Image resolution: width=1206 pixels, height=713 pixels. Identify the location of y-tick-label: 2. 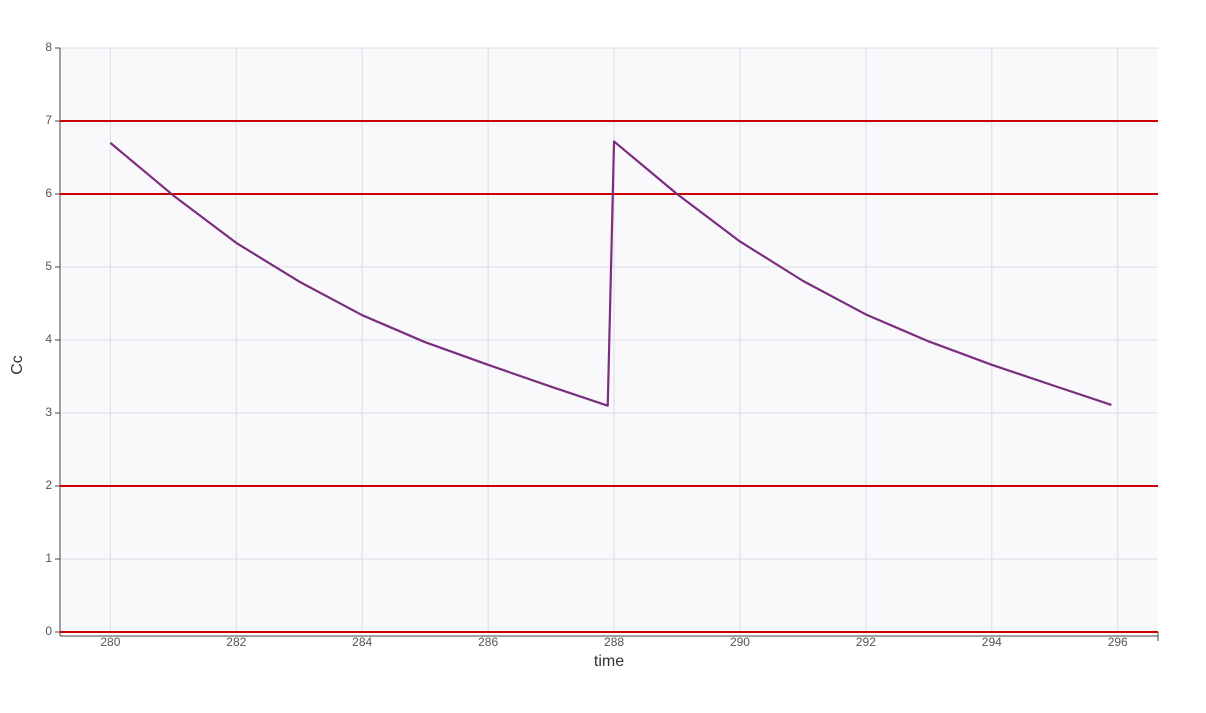
(48, 485).